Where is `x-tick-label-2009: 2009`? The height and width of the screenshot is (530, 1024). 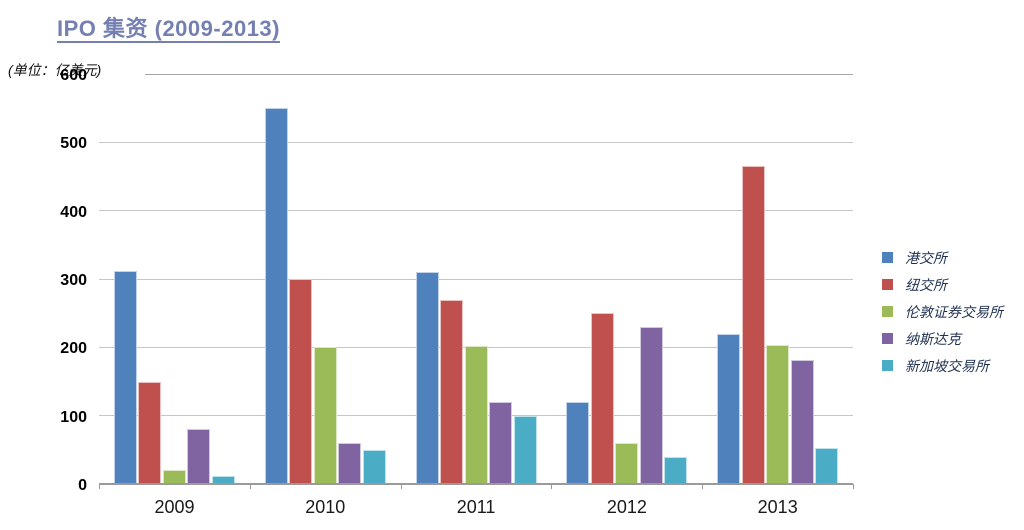
x-tick-label-2009: 2009 is located at coordinates (174, 507).